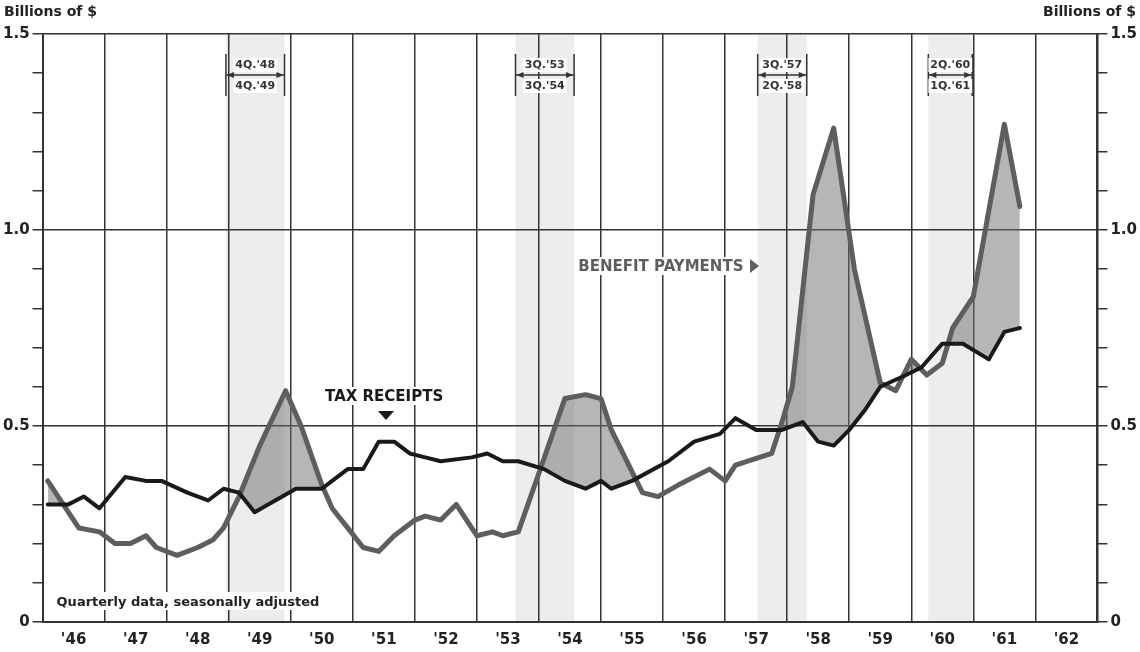  What do you see at coordinates (1124, 32) in the screenshot?
I see `y2-tick-label: 1.5` at bounding box center [1124, 32].